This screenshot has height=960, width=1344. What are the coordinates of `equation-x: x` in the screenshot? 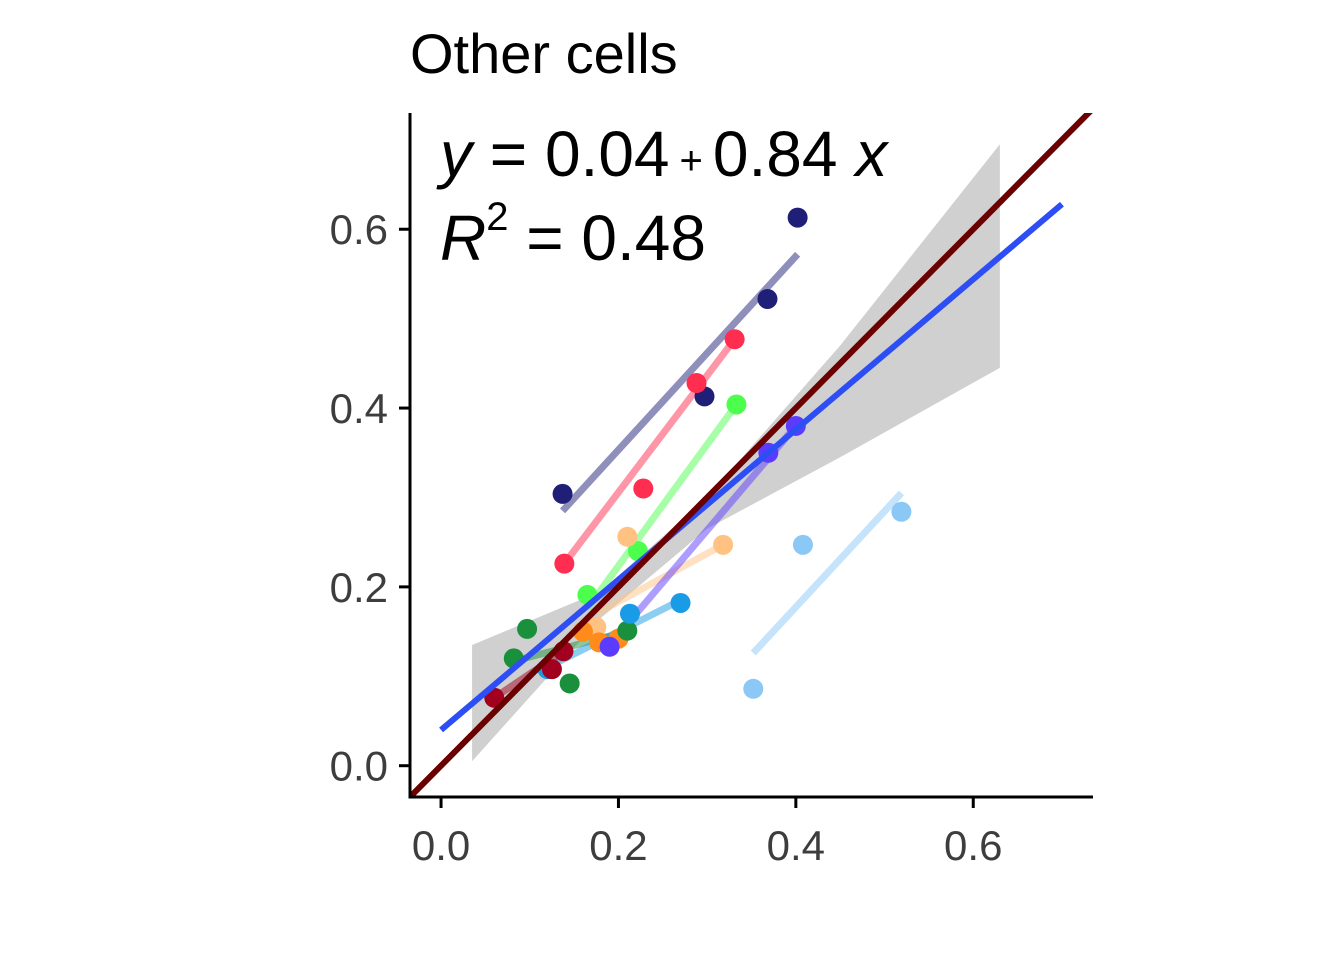 It's located at (870, 154).